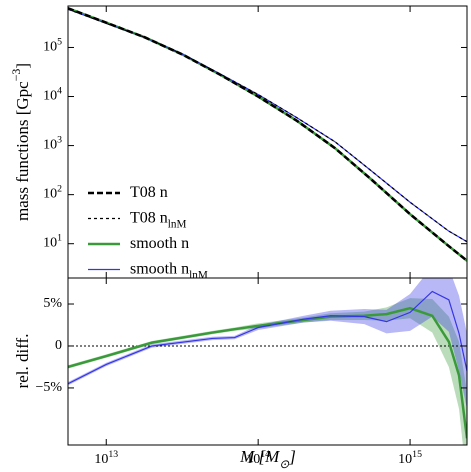 The height and width of the screenshot is (472, 471). I want to click on x-tick-label: 1014, so click(258, 458).